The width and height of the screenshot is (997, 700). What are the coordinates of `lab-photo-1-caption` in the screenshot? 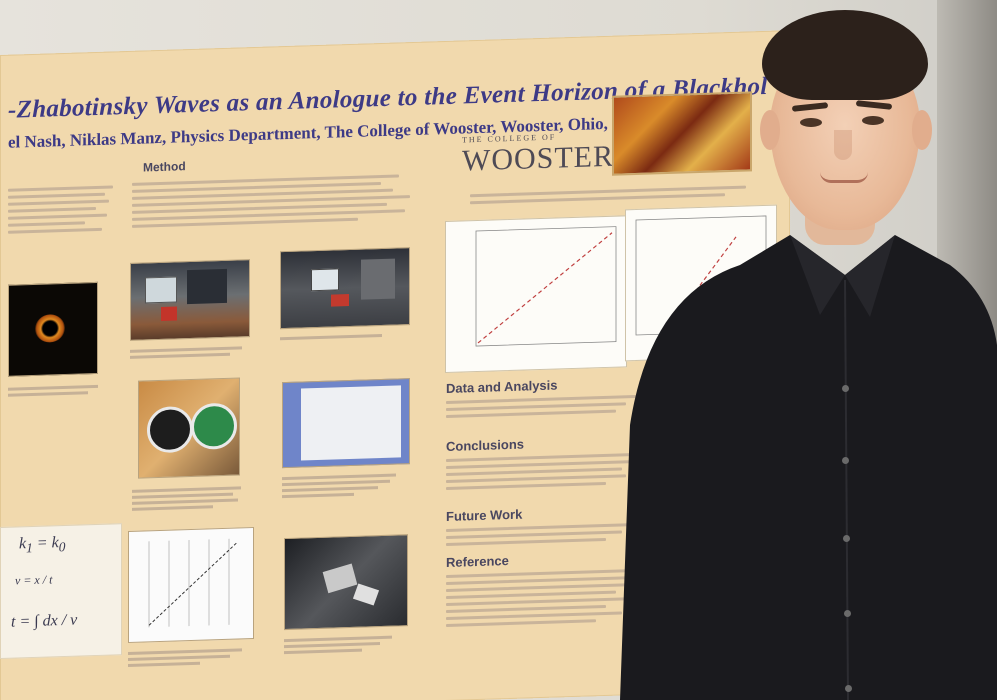 It's located at (189, 352).